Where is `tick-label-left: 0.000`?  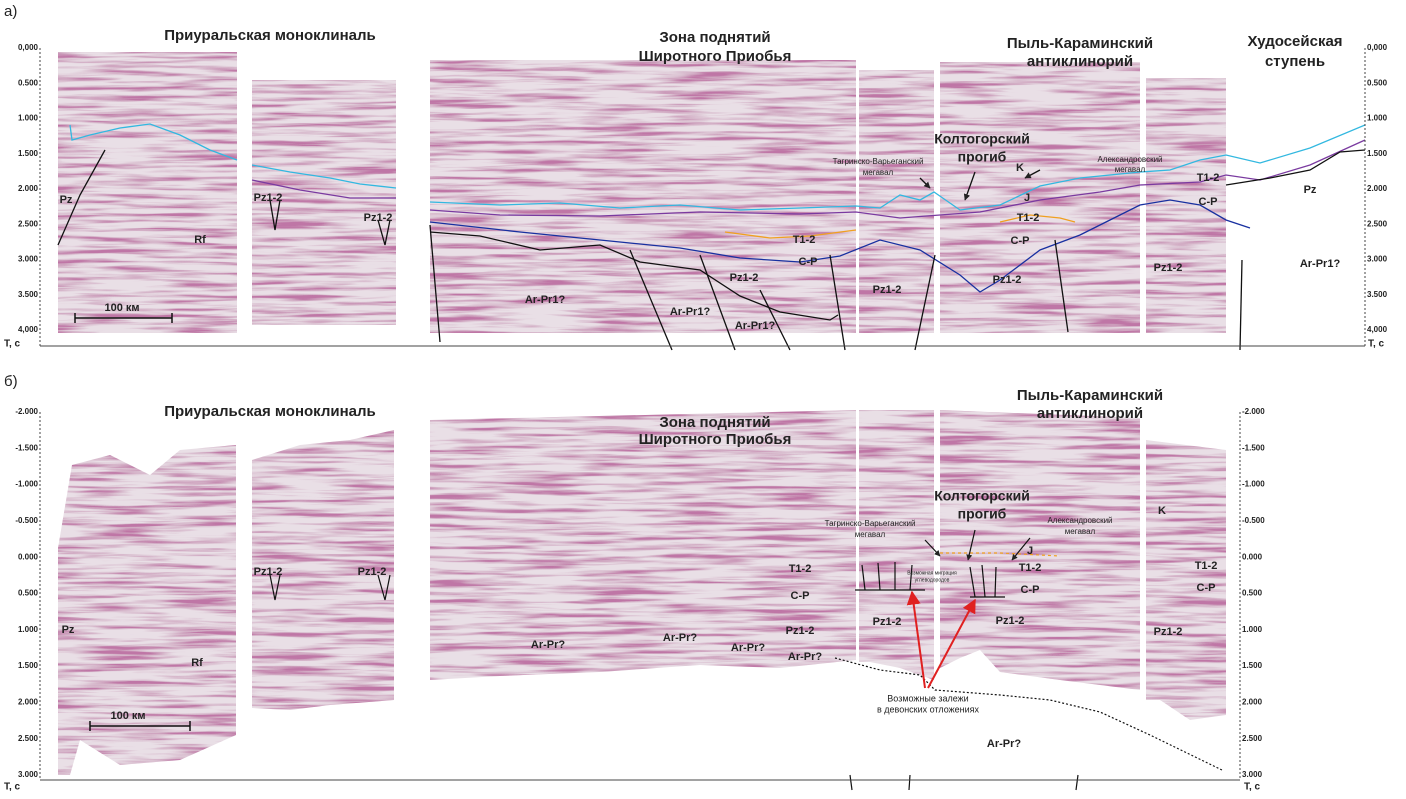 tick-label-left: 0.000 is located at coordinates (28, 556).